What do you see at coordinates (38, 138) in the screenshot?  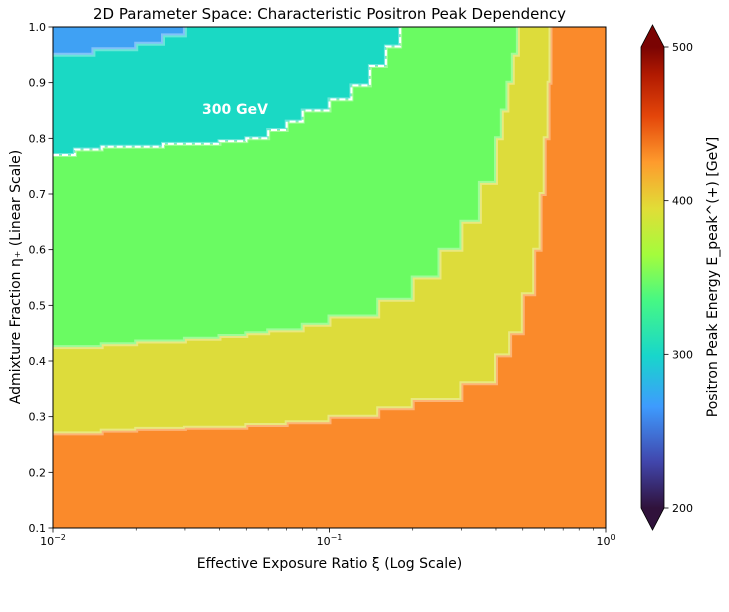 I see `y-tick-label: 0.8` at bounding box center [38, 138].